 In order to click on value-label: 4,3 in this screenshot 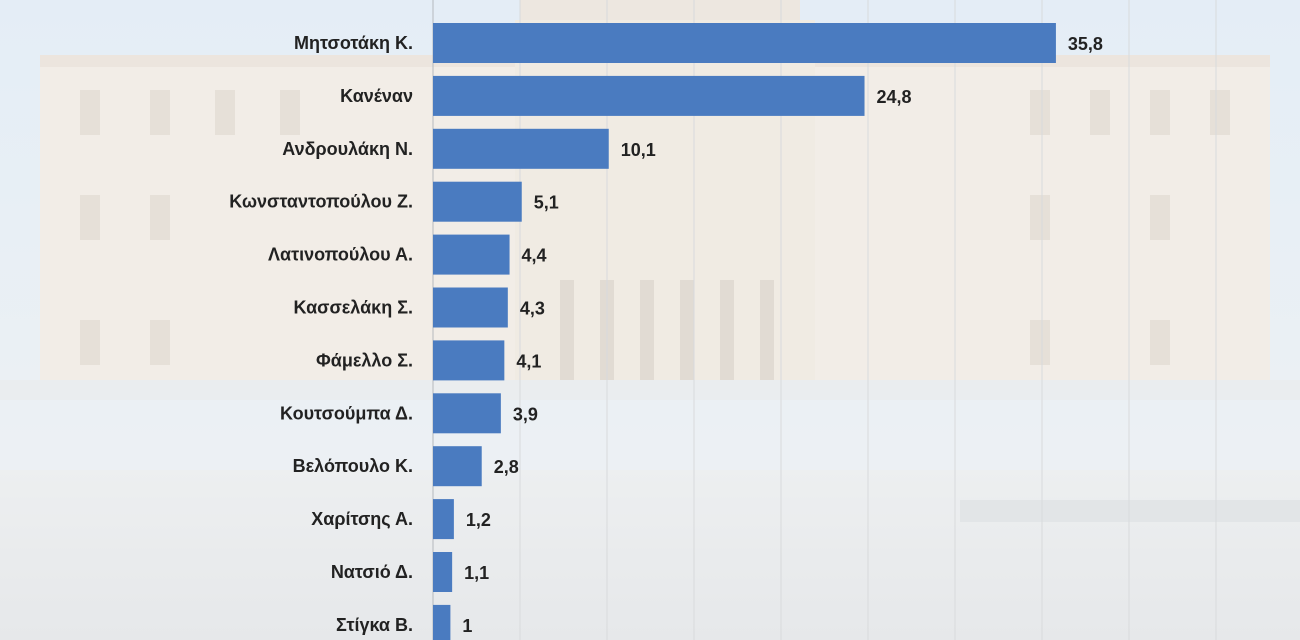, I will do `click(532, 309)`.